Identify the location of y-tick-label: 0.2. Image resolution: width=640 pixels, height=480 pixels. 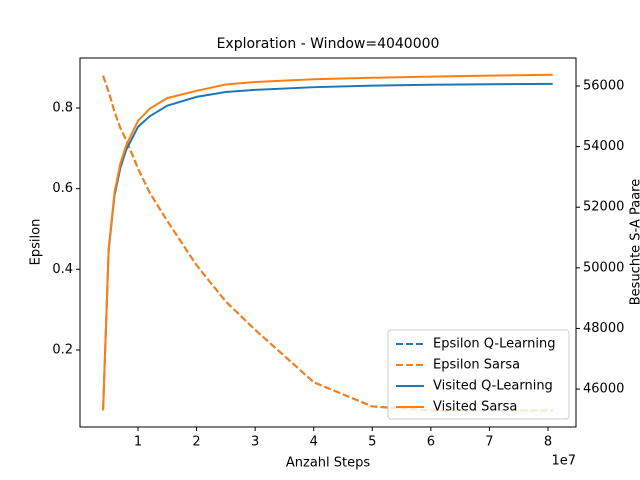
(62, 349).